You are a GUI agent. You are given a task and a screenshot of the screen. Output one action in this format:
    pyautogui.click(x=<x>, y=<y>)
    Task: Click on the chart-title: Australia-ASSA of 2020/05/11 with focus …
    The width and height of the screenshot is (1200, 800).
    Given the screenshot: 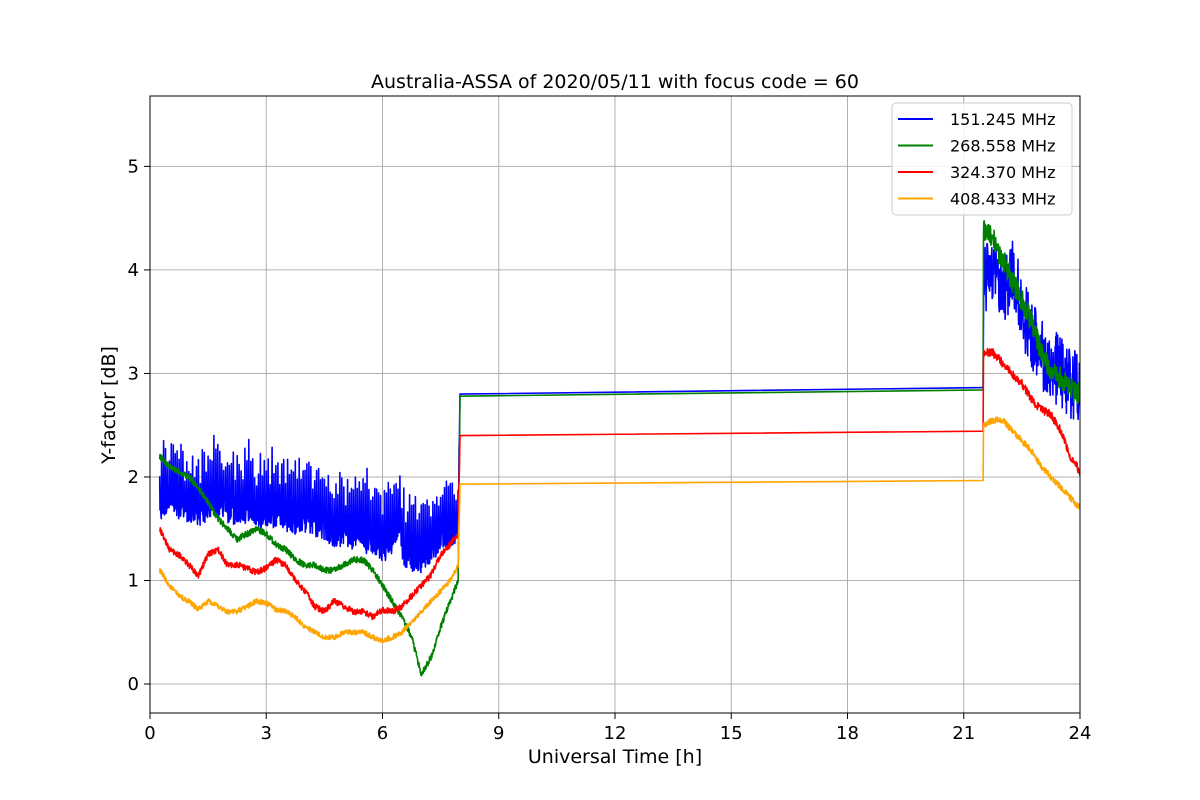 What is the action you would take?
    pyautogui.click(x=615, y=82)
    